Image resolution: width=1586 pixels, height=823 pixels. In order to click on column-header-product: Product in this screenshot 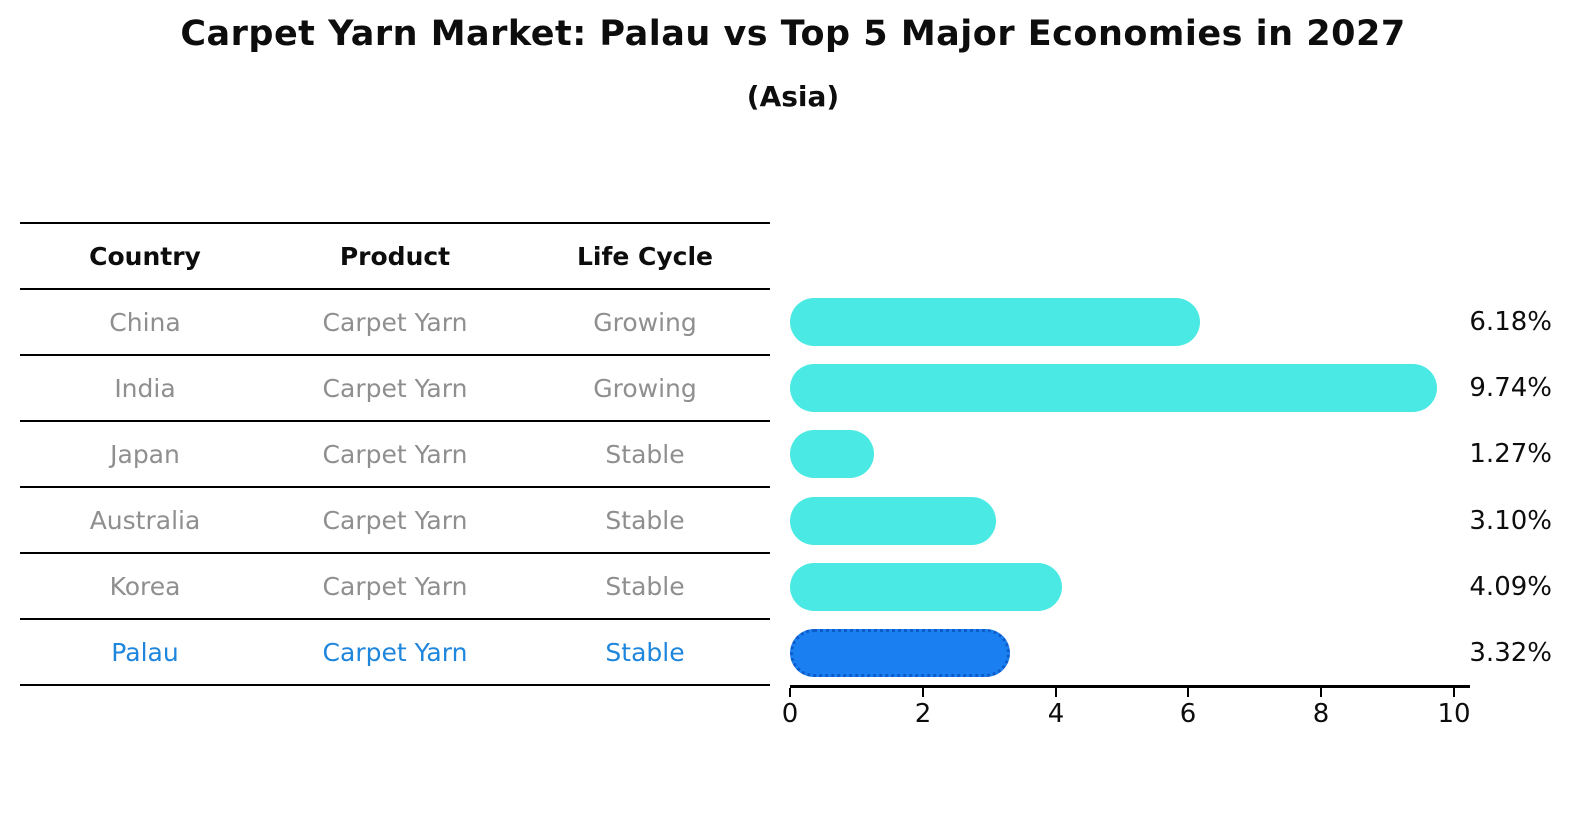, I will do `click(395, 256)`.